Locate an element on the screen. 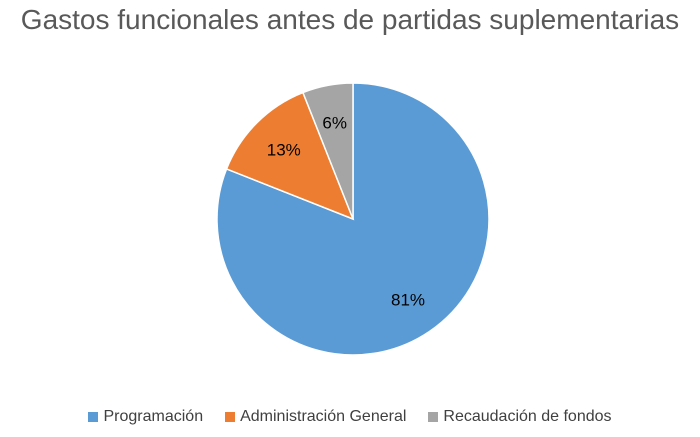 The height and width of the screenshot is (437, 700). legend-entry-administracion-general: Administración General is located at coordinates (315, 417).